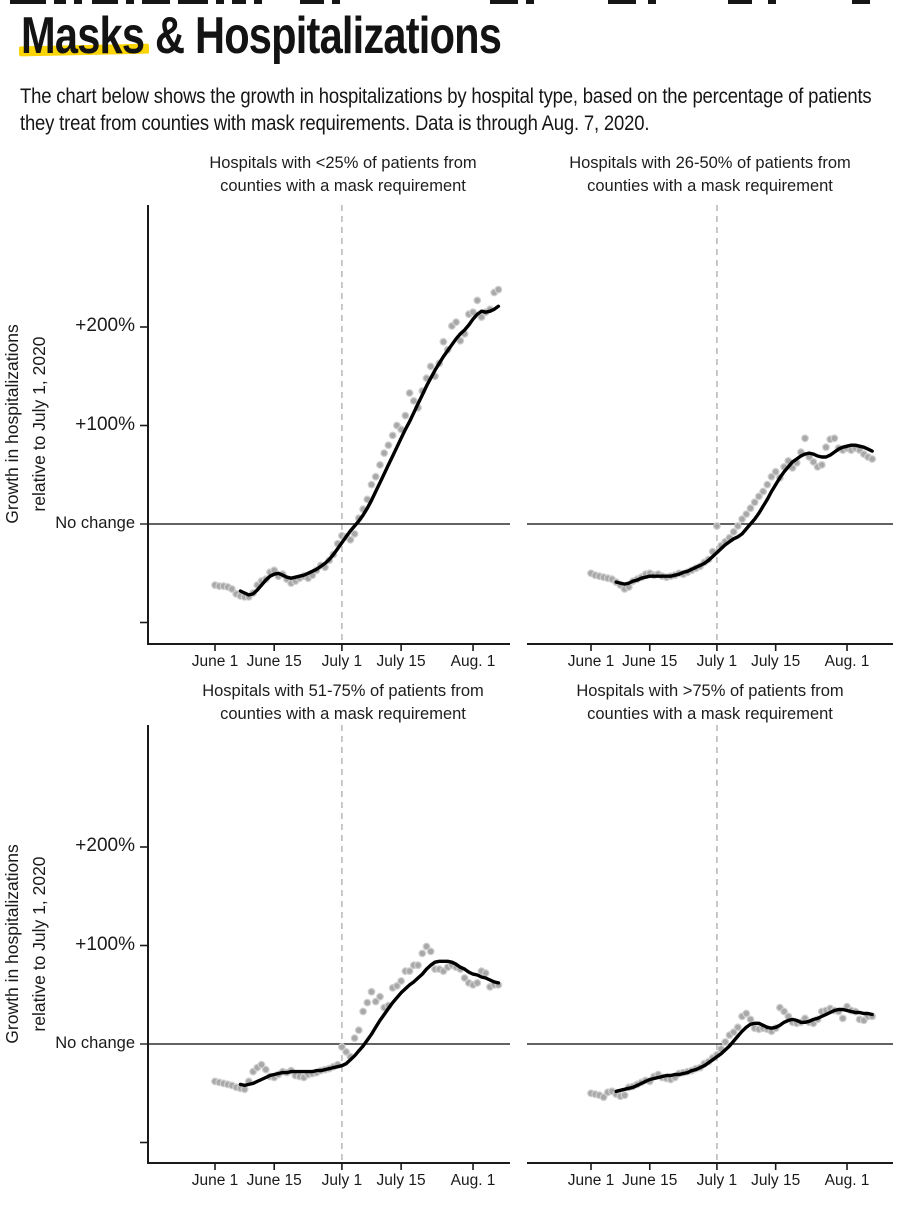 The height and width of the screenshot is (1213, 900). What do you see at coordinates (343, 163) in the screenshot?
I see `panel-title-line-1: Hospitals with <25% of patients from` at bounding box center [343, 163].